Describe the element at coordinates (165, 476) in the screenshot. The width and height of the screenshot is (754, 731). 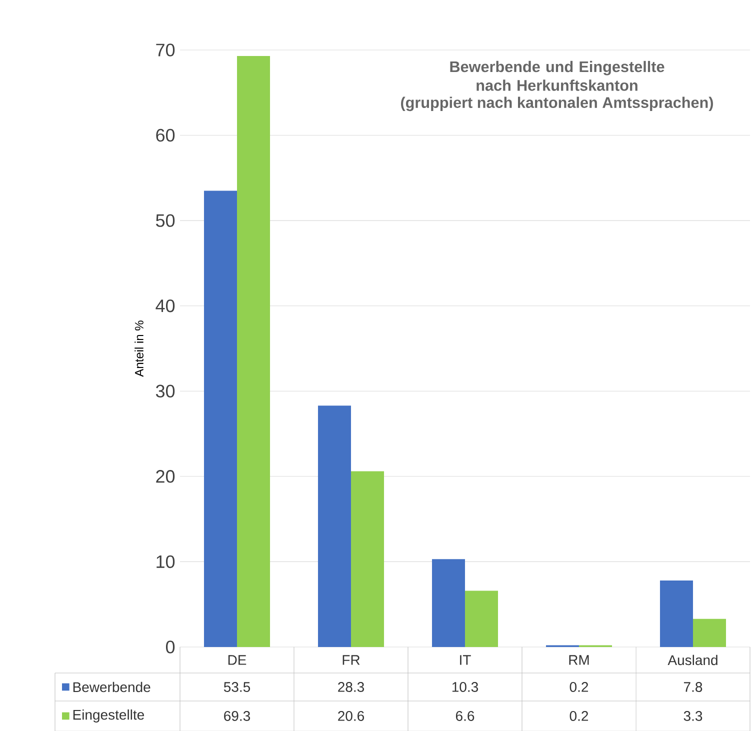
I see `y-tick-label: 20` at that location.